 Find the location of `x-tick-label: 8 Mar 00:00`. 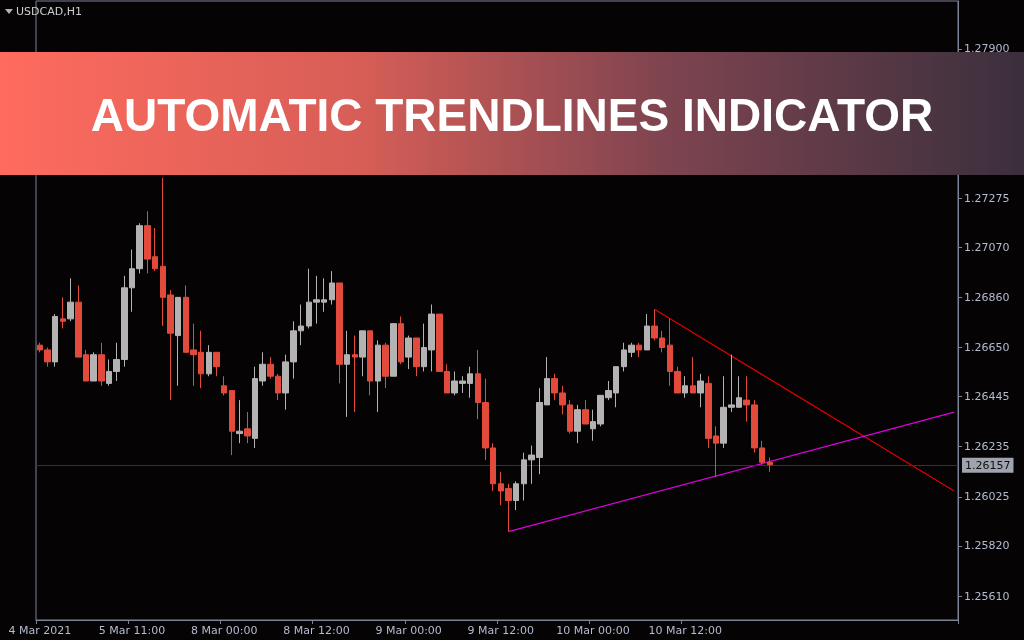

x-tick-label: 8 Mar 00:00 is located at coordinates (224, 630).